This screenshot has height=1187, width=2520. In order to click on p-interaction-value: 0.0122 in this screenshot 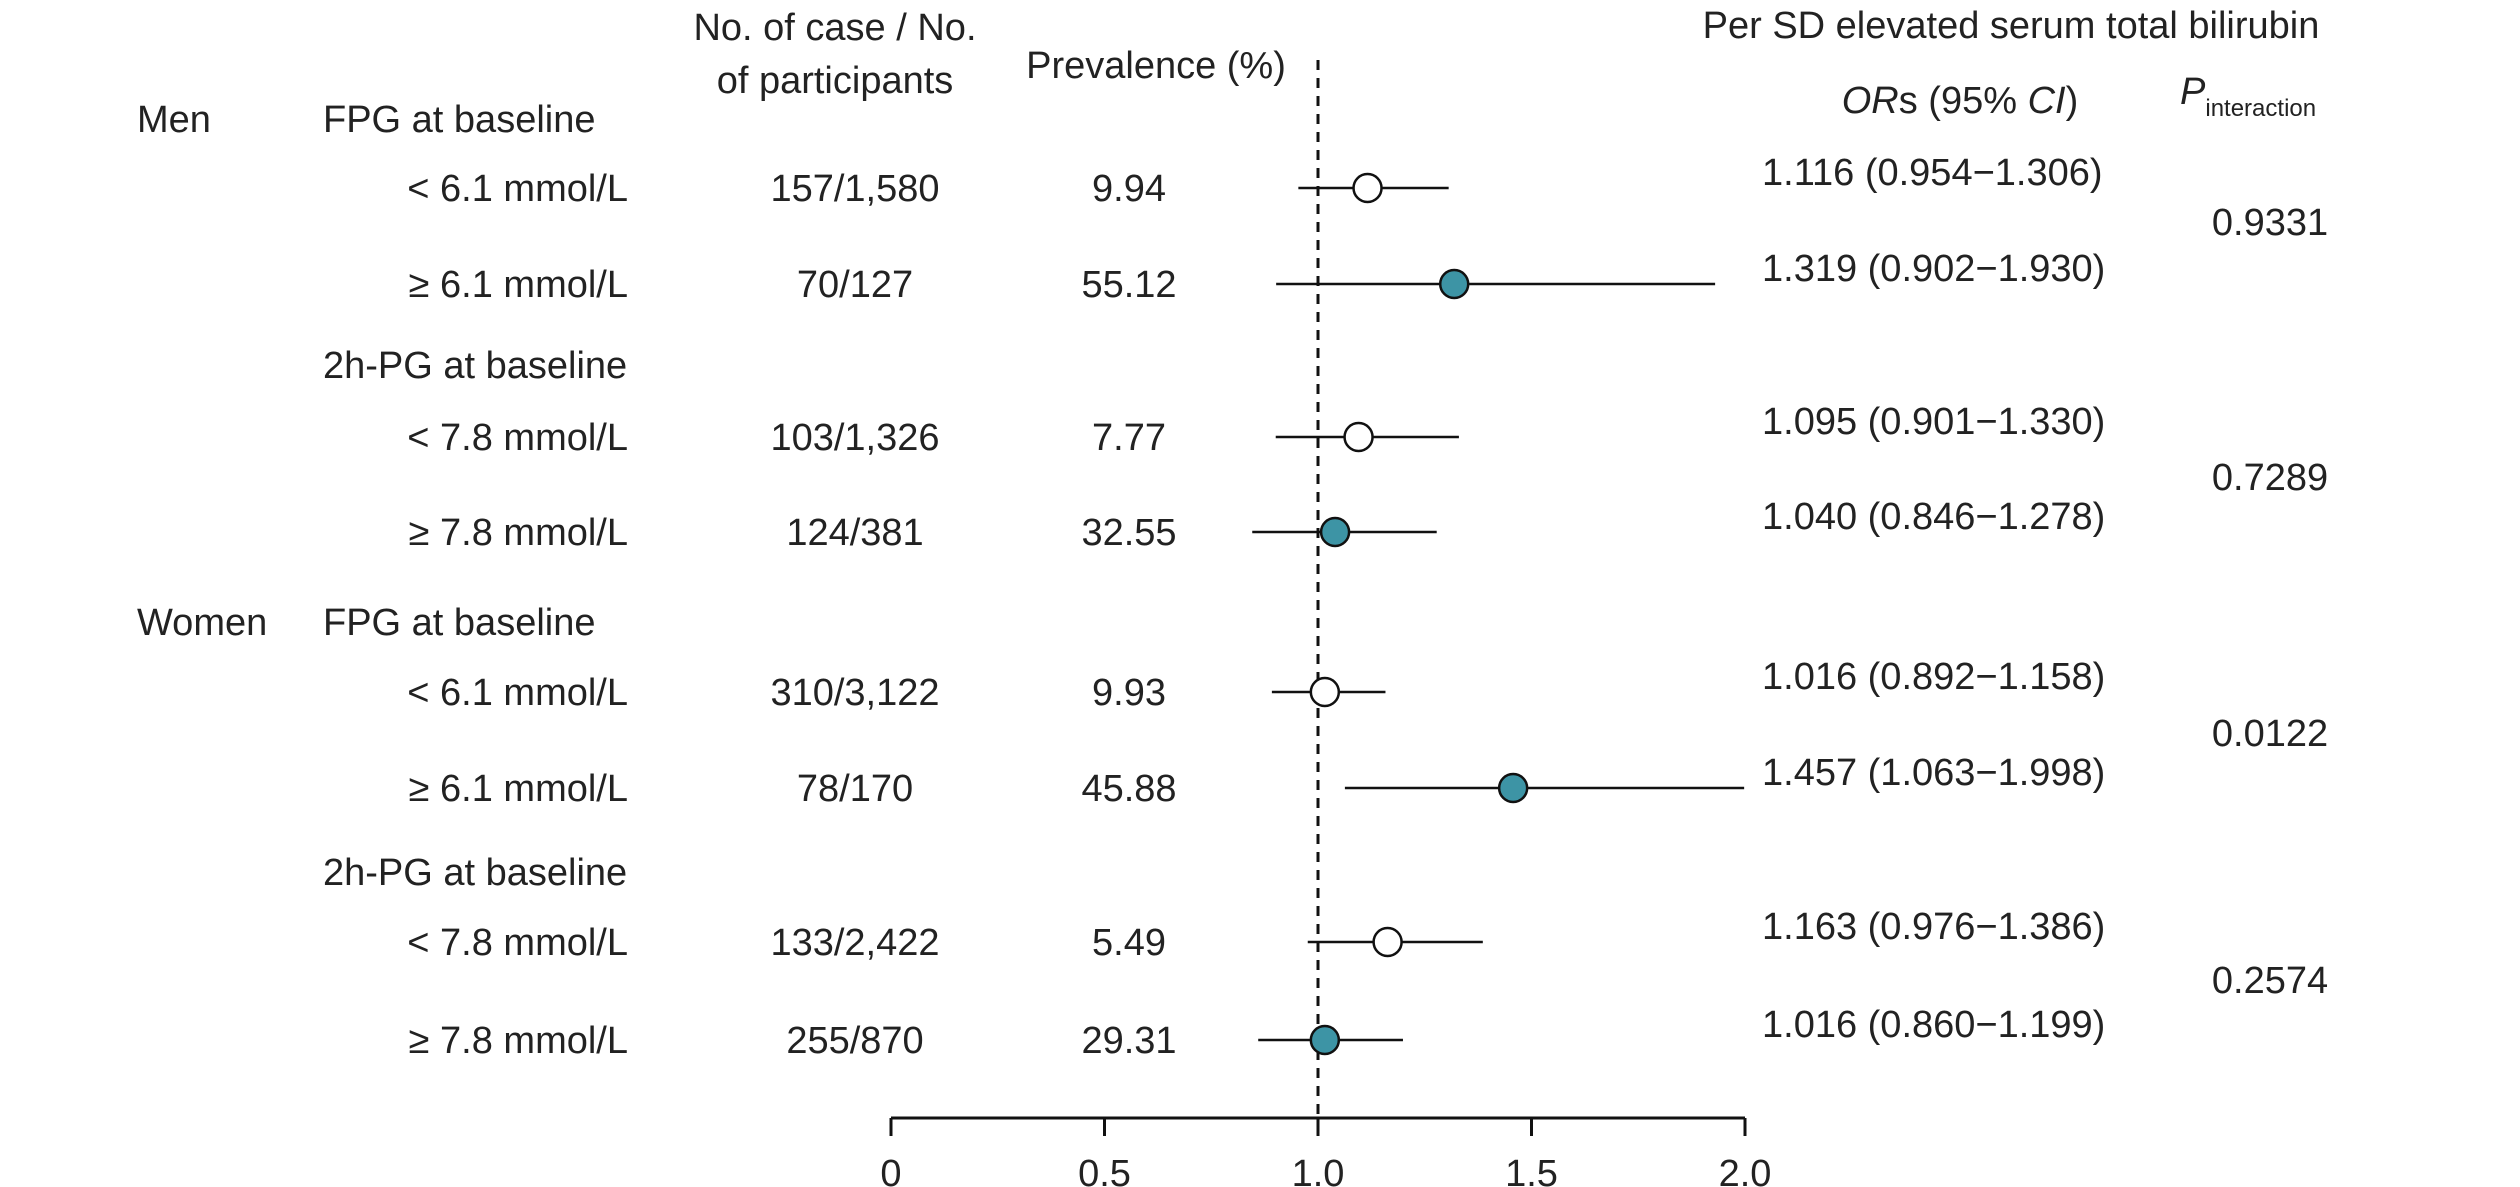, I will do `click(2270, 734)`.